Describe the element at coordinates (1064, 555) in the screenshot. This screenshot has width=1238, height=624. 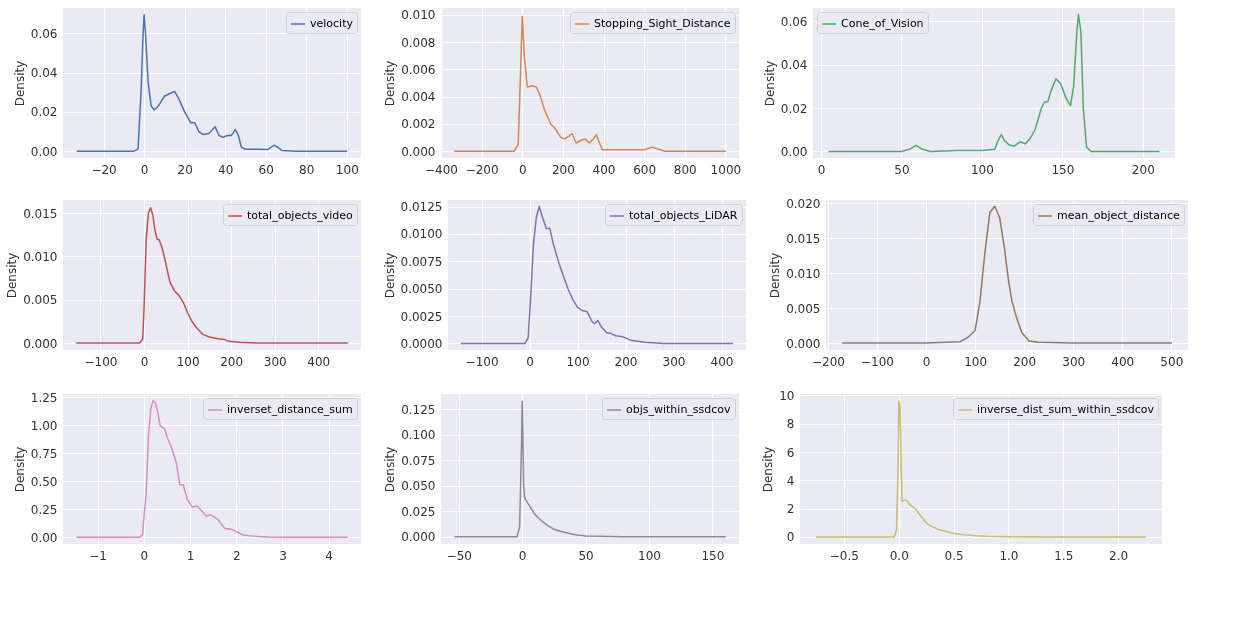
I see `x-tick-label: 1.5` at that location.